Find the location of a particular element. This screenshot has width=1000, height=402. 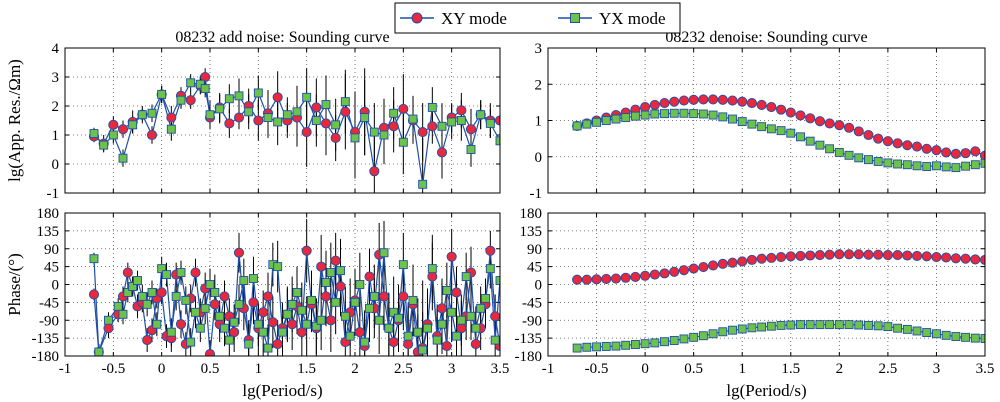

x-axis-label: lg(Period/s) is located at coordinates (766, 390).